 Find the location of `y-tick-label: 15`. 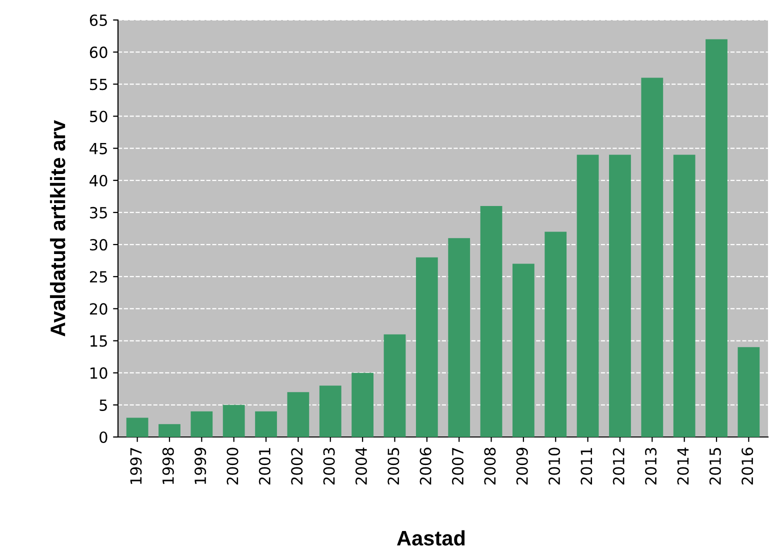

y-tick-label: 15 is located at coordinates (98, 341).